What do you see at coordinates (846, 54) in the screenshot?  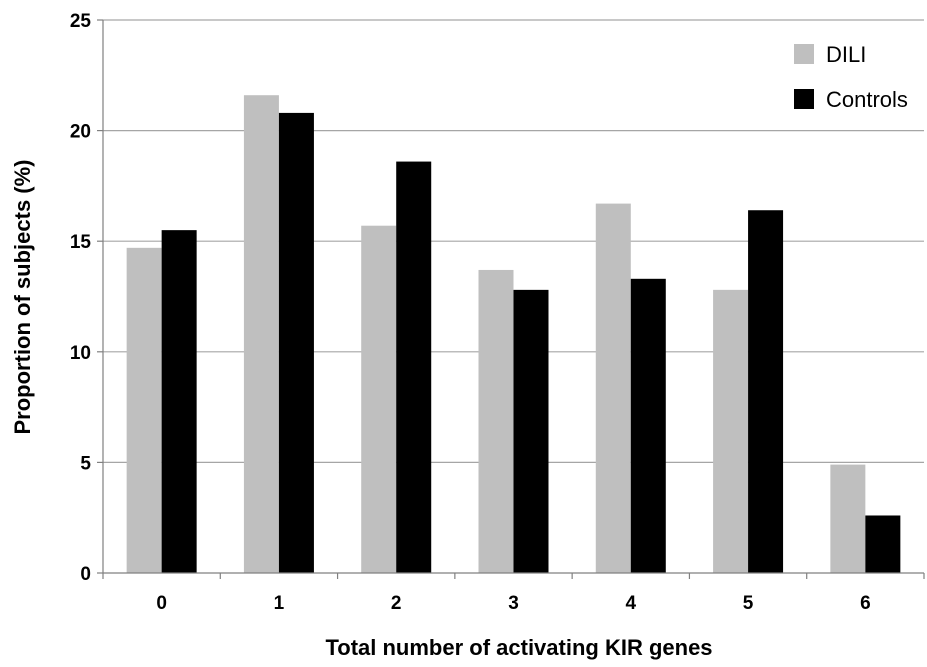 I see `legend-label-dili: DILI` at bounding box center [846, 54].